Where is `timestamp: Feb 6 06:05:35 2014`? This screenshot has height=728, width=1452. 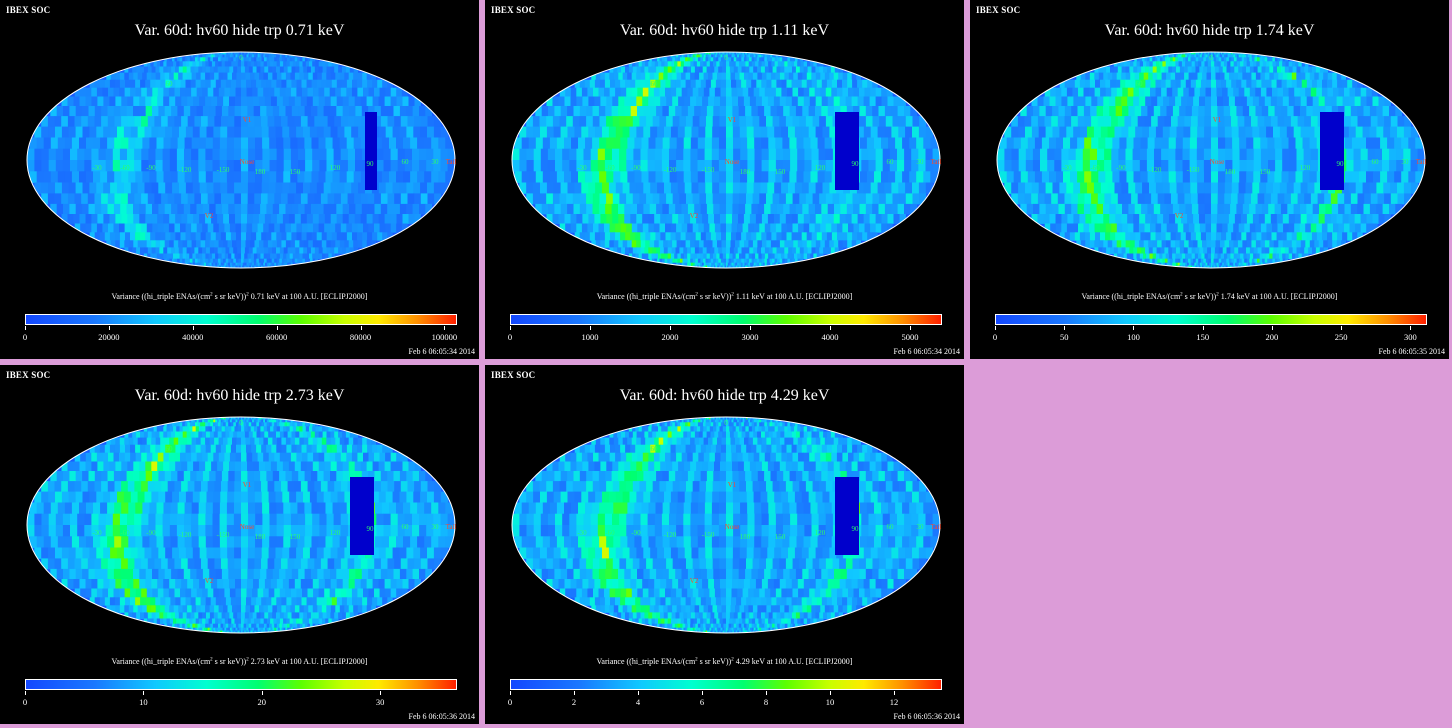
timestamp: Feb 6 06:05:35 2014 is located at coordinates (1411, 351).